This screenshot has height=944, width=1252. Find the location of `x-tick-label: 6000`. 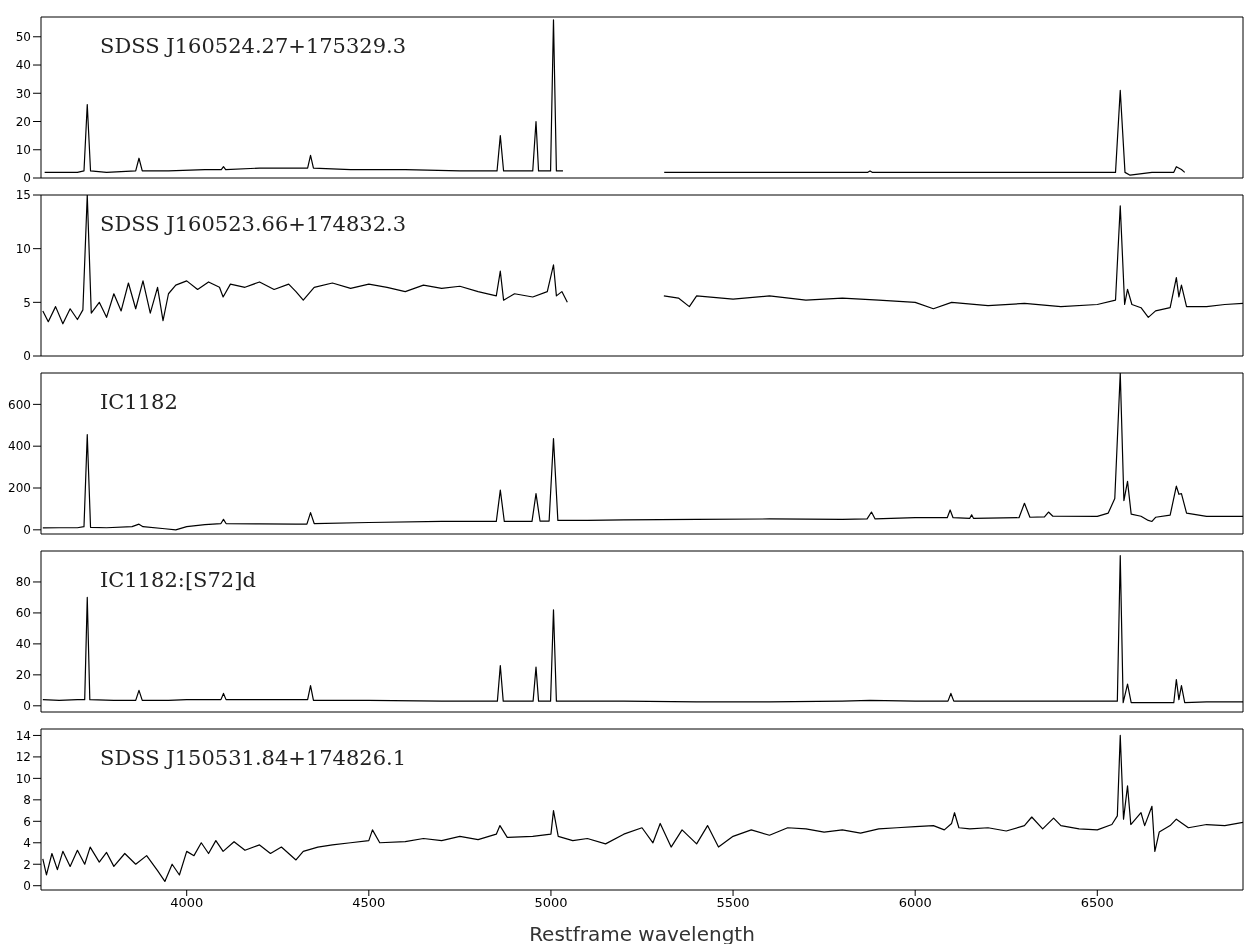

x-tick-label: 6000 is located at coordinates (915, 903).